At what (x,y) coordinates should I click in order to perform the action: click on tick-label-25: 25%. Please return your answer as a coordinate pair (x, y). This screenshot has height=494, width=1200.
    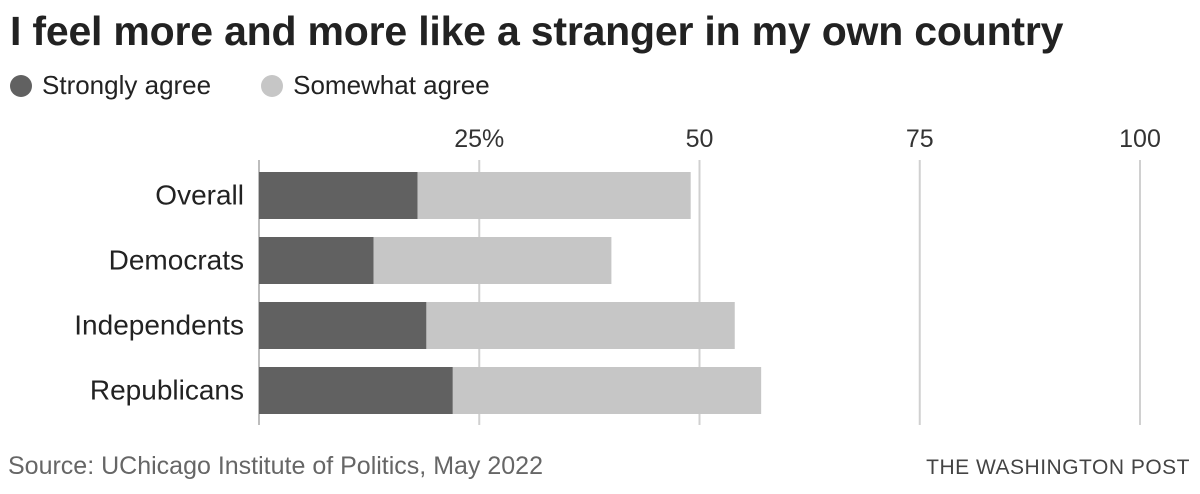
    Looking at the image, I should click on (479, 139).